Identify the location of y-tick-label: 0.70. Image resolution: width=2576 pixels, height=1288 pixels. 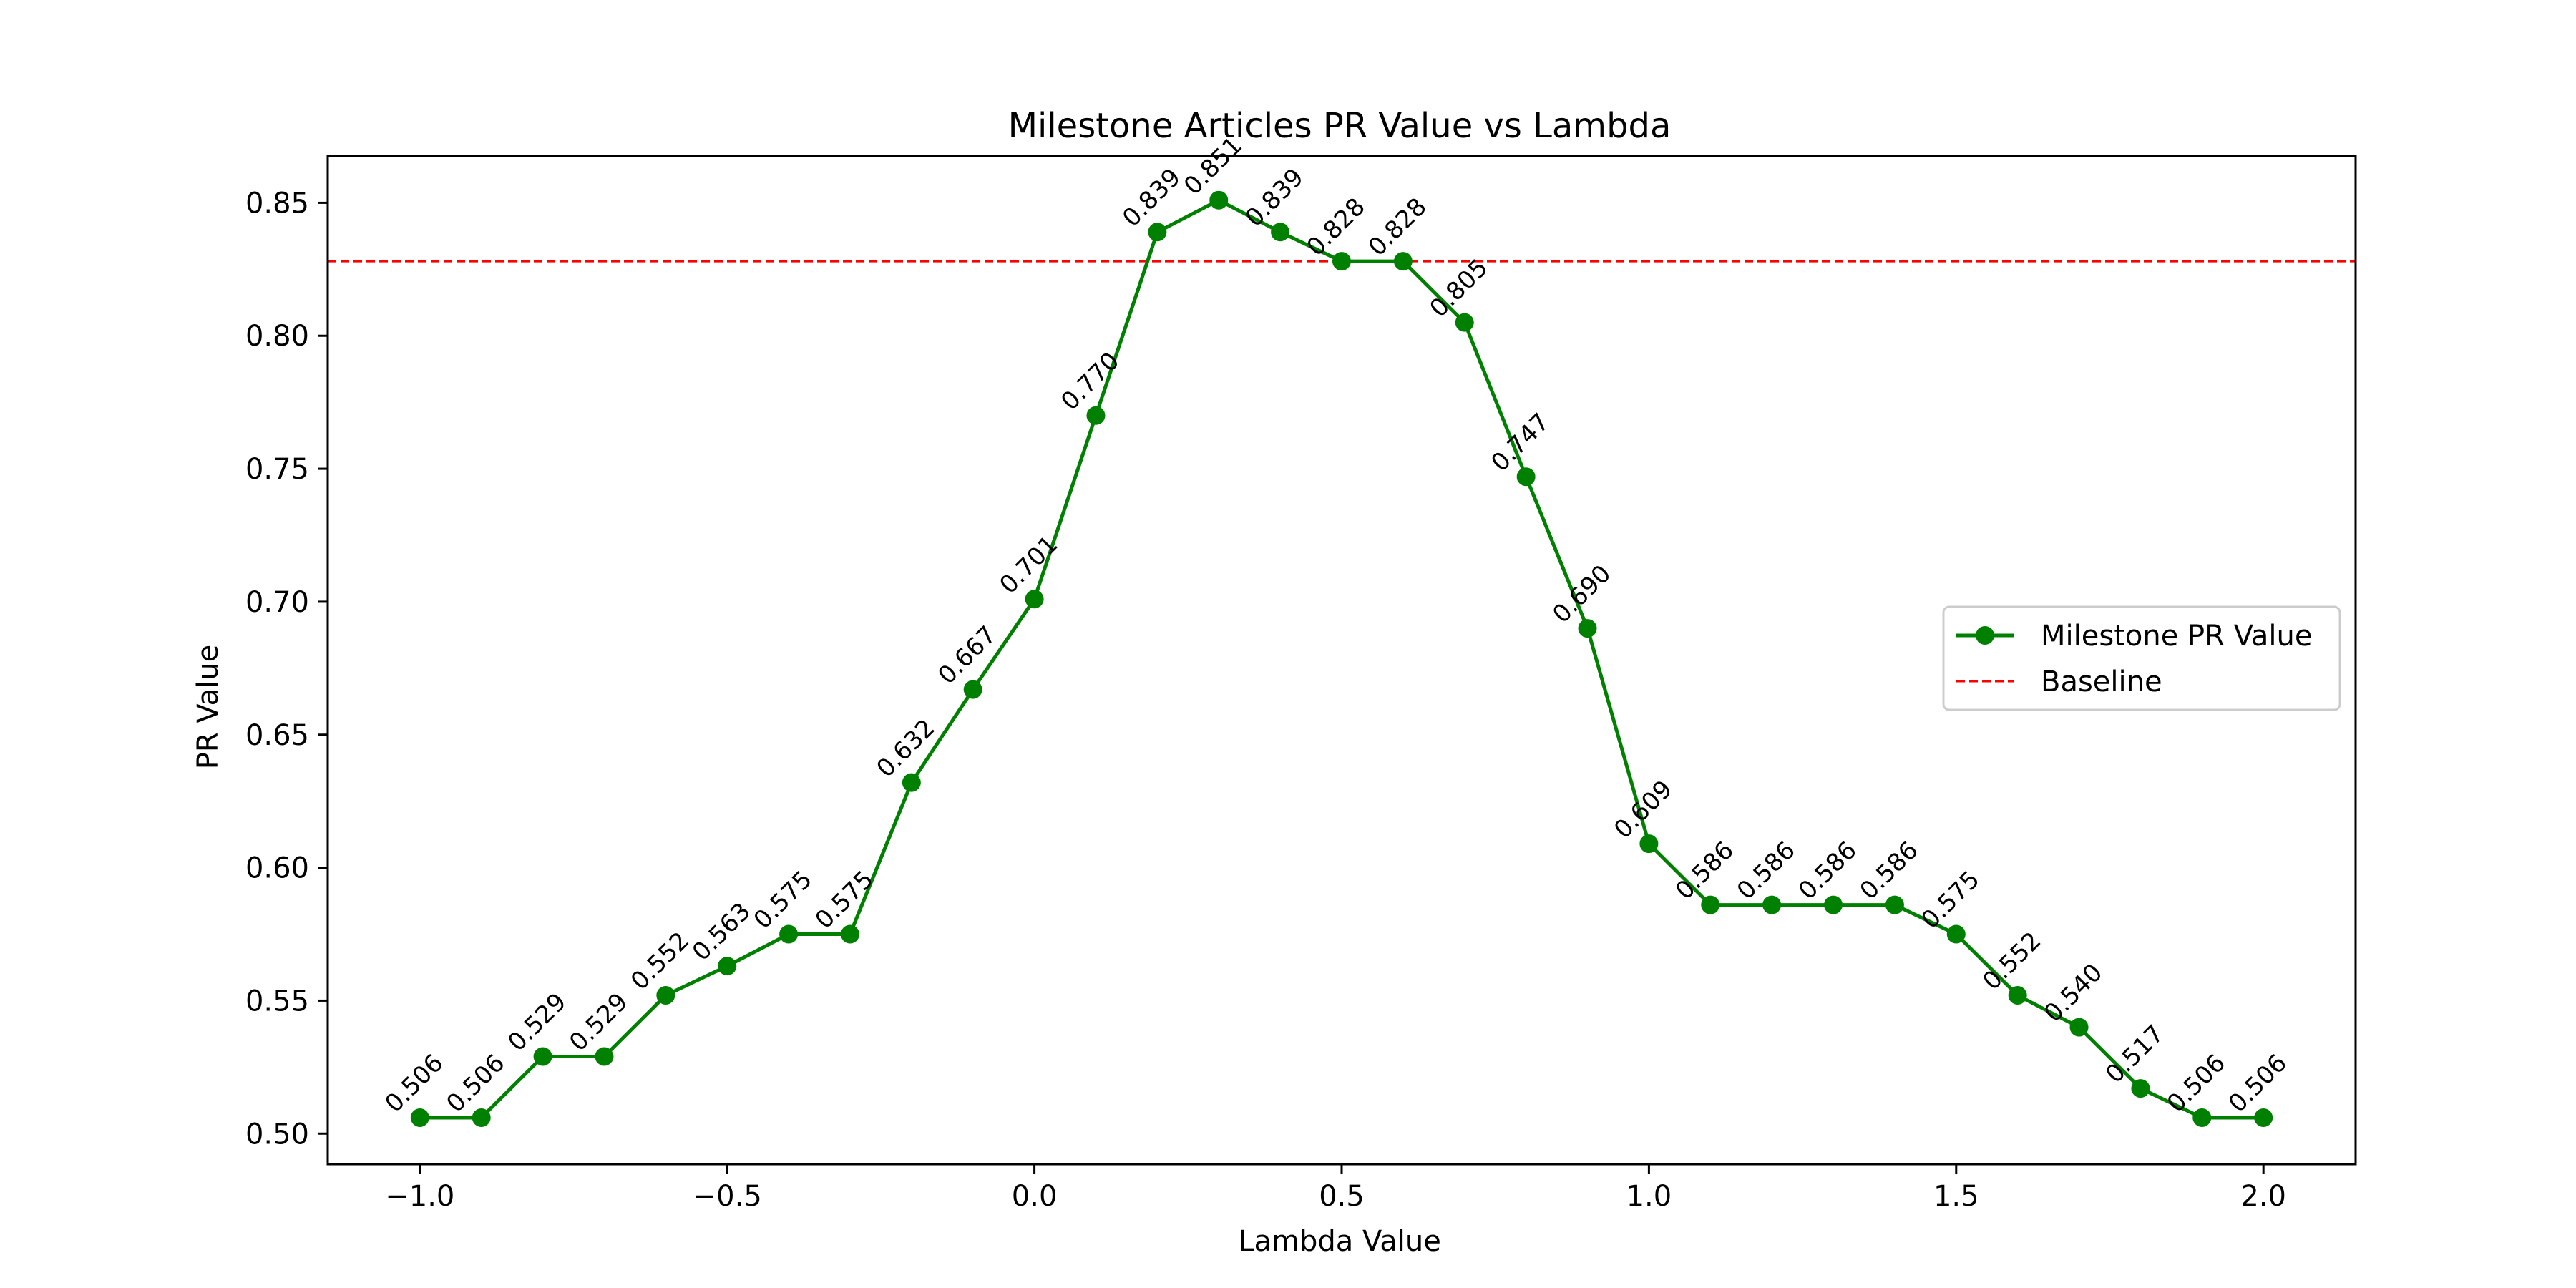
(277, 602).